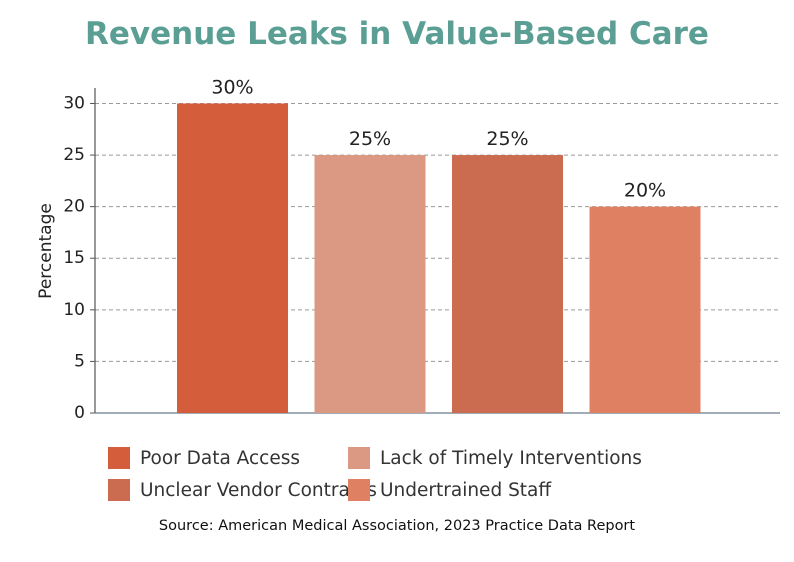 The image size is (794, 562). What do you see at coordinates (220, 458) in the screenshot?
I see `legend-label: Poor Data Access` at bounding box center [220, 458].